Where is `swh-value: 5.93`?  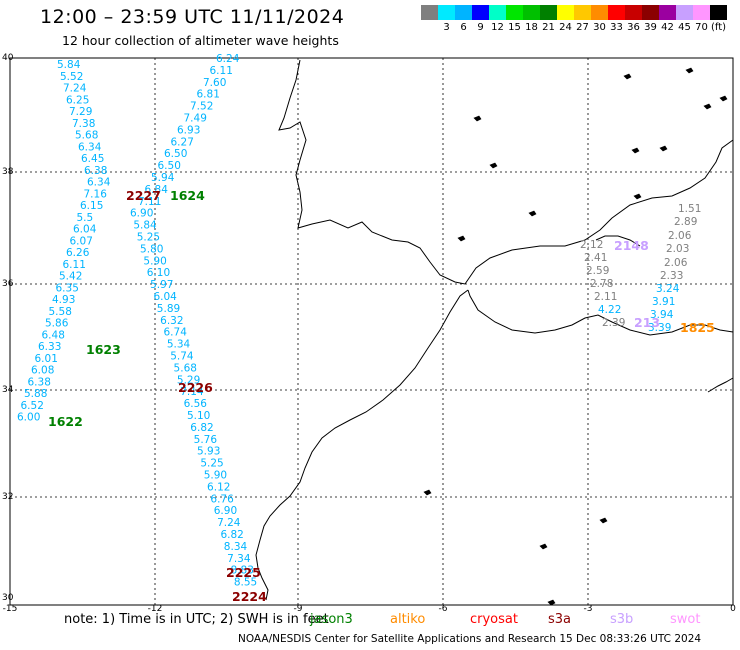
swh-value: 5.93 is located at coordinates (208, 452).